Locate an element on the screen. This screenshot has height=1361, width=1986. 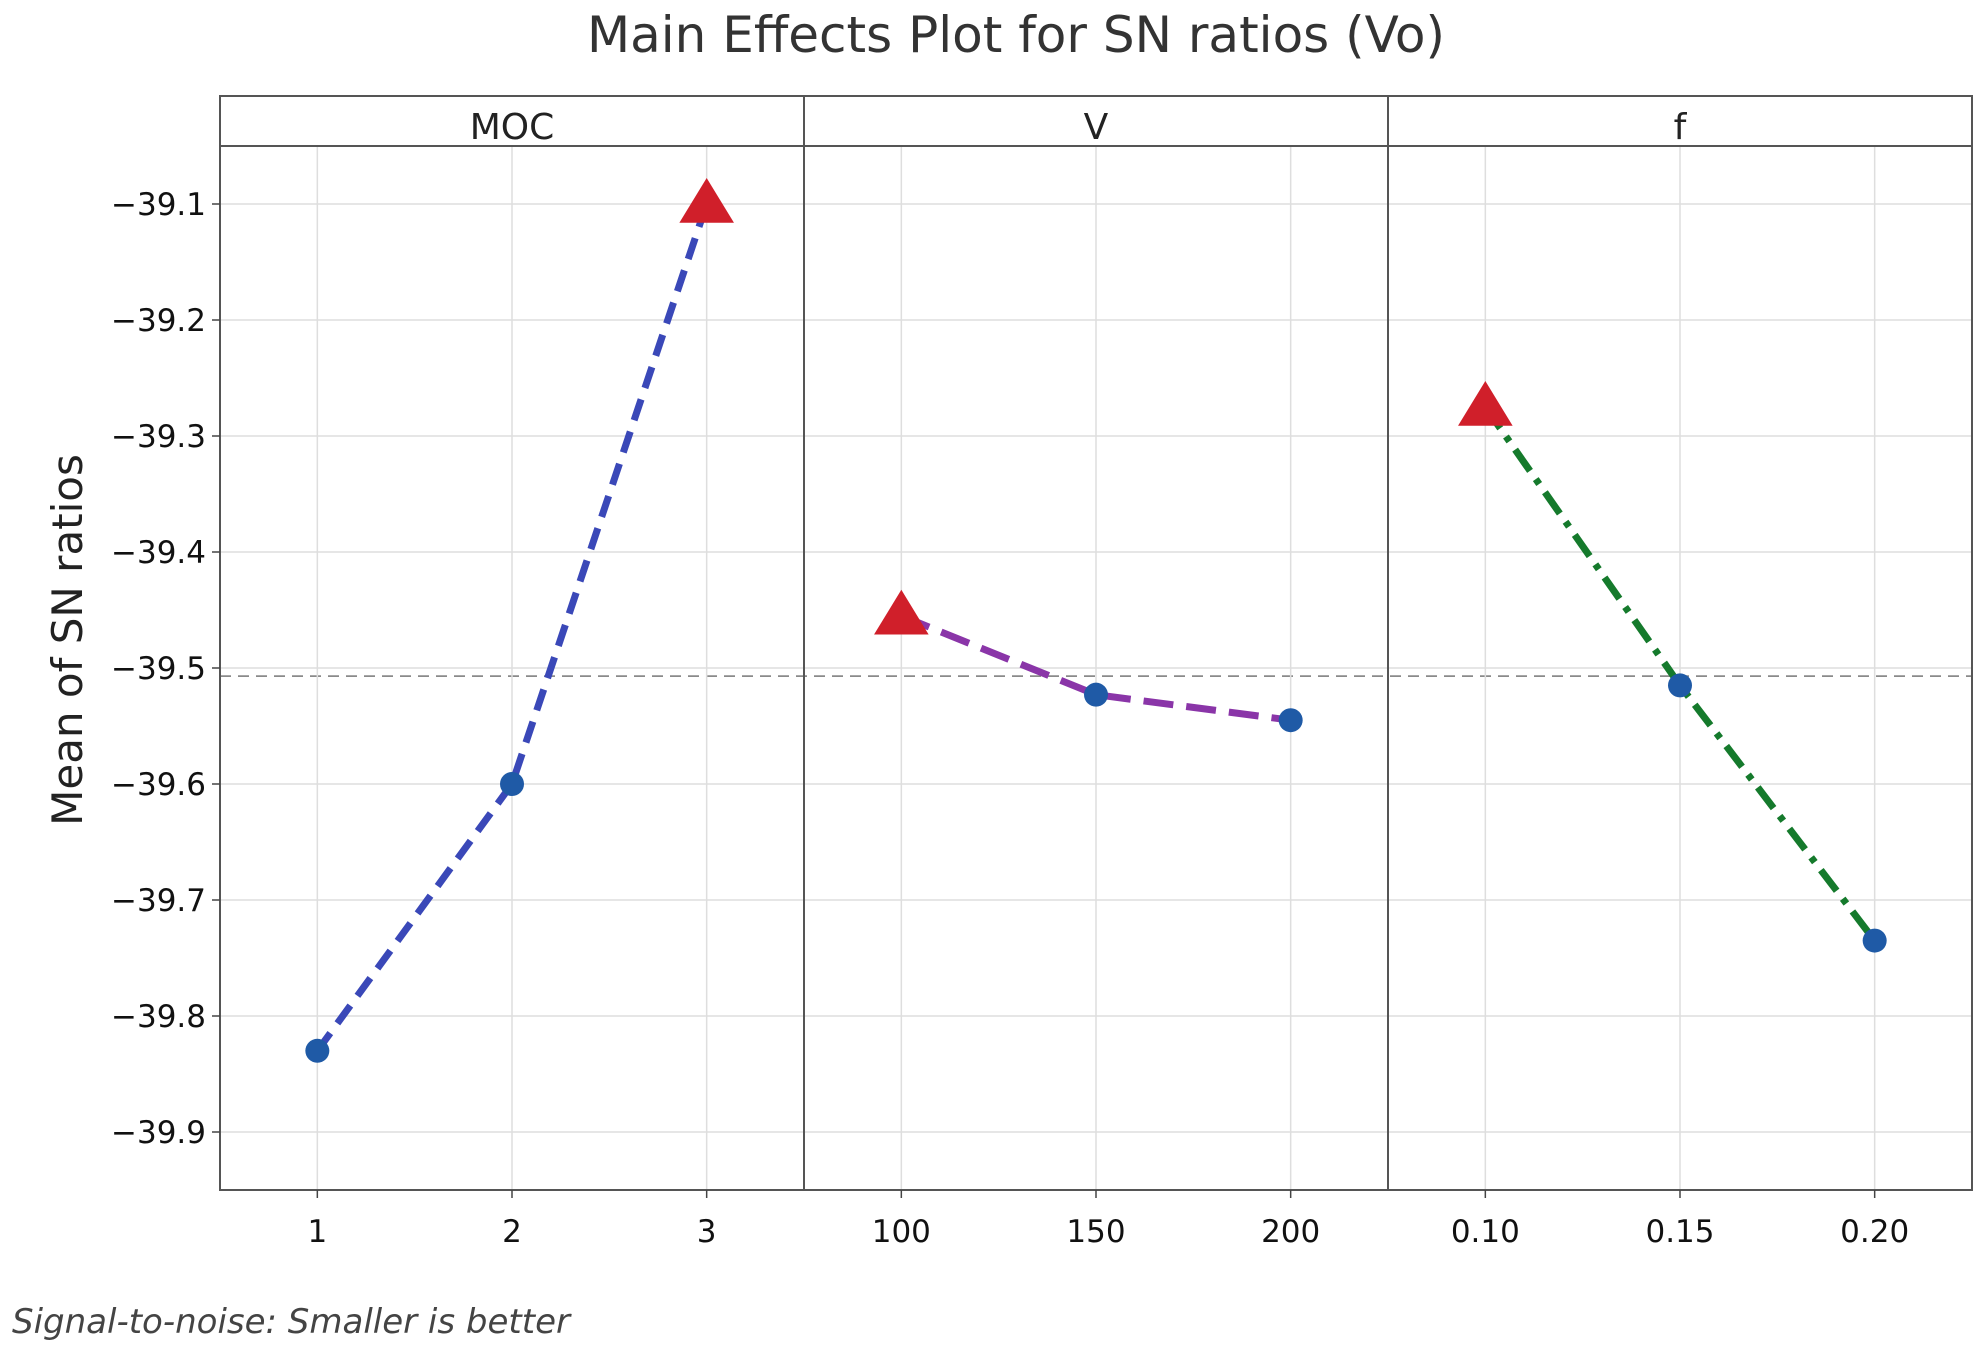
x-tick-label: 0.10 is located at coordinates (1485, 1232).